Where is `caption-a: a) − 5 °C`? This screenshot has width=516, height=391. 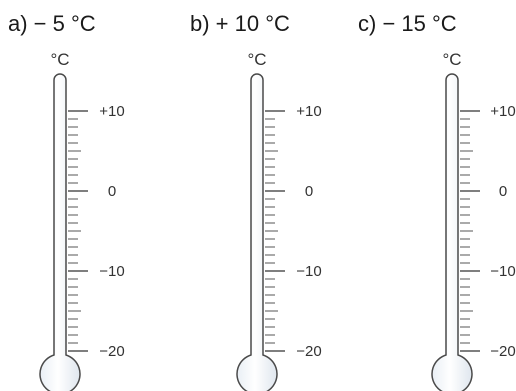
caption-a: a) − 5 °C is located at coordinates (52, 23).